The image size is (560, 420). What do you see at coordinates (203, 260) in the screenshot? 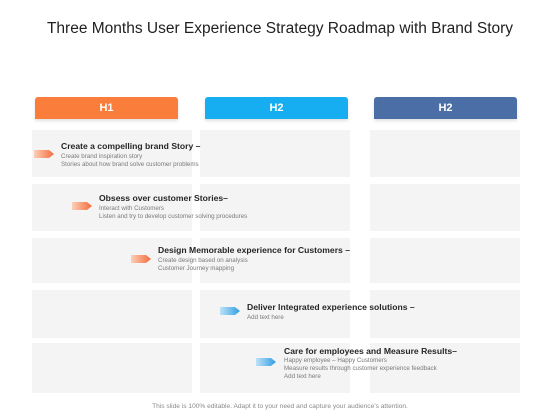
I see `item-detail: Create design based on analysis` at bounding box center [203, 260].